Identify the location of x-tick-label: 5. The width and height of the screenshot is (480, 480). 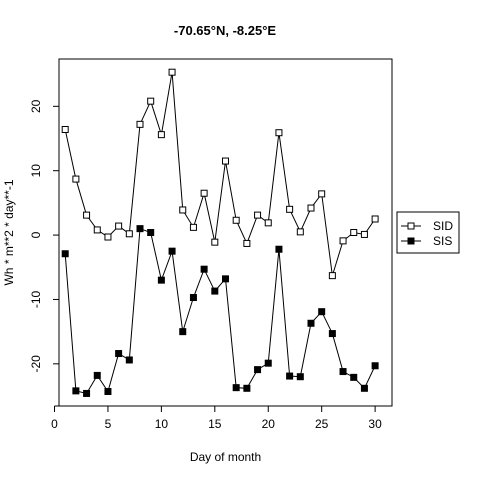
(108, 424).